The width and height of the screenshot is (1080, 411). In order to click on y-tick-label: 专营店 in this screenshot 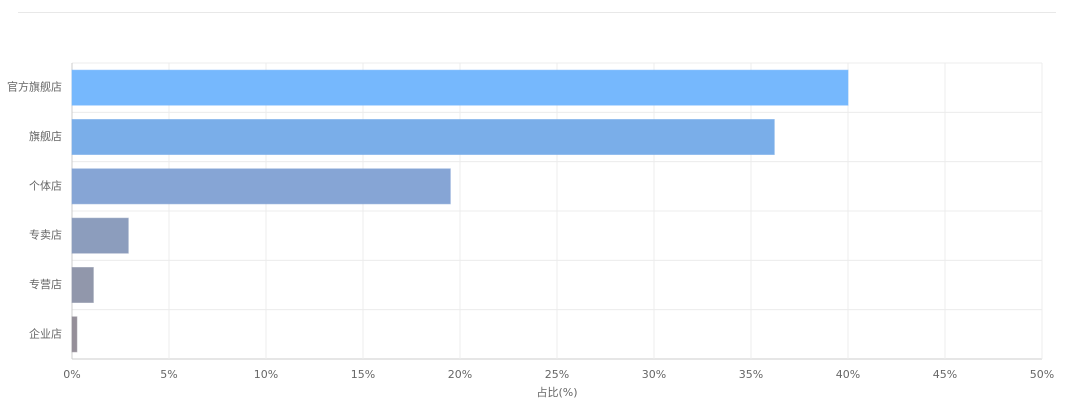, I will do `click(45, 284)`.